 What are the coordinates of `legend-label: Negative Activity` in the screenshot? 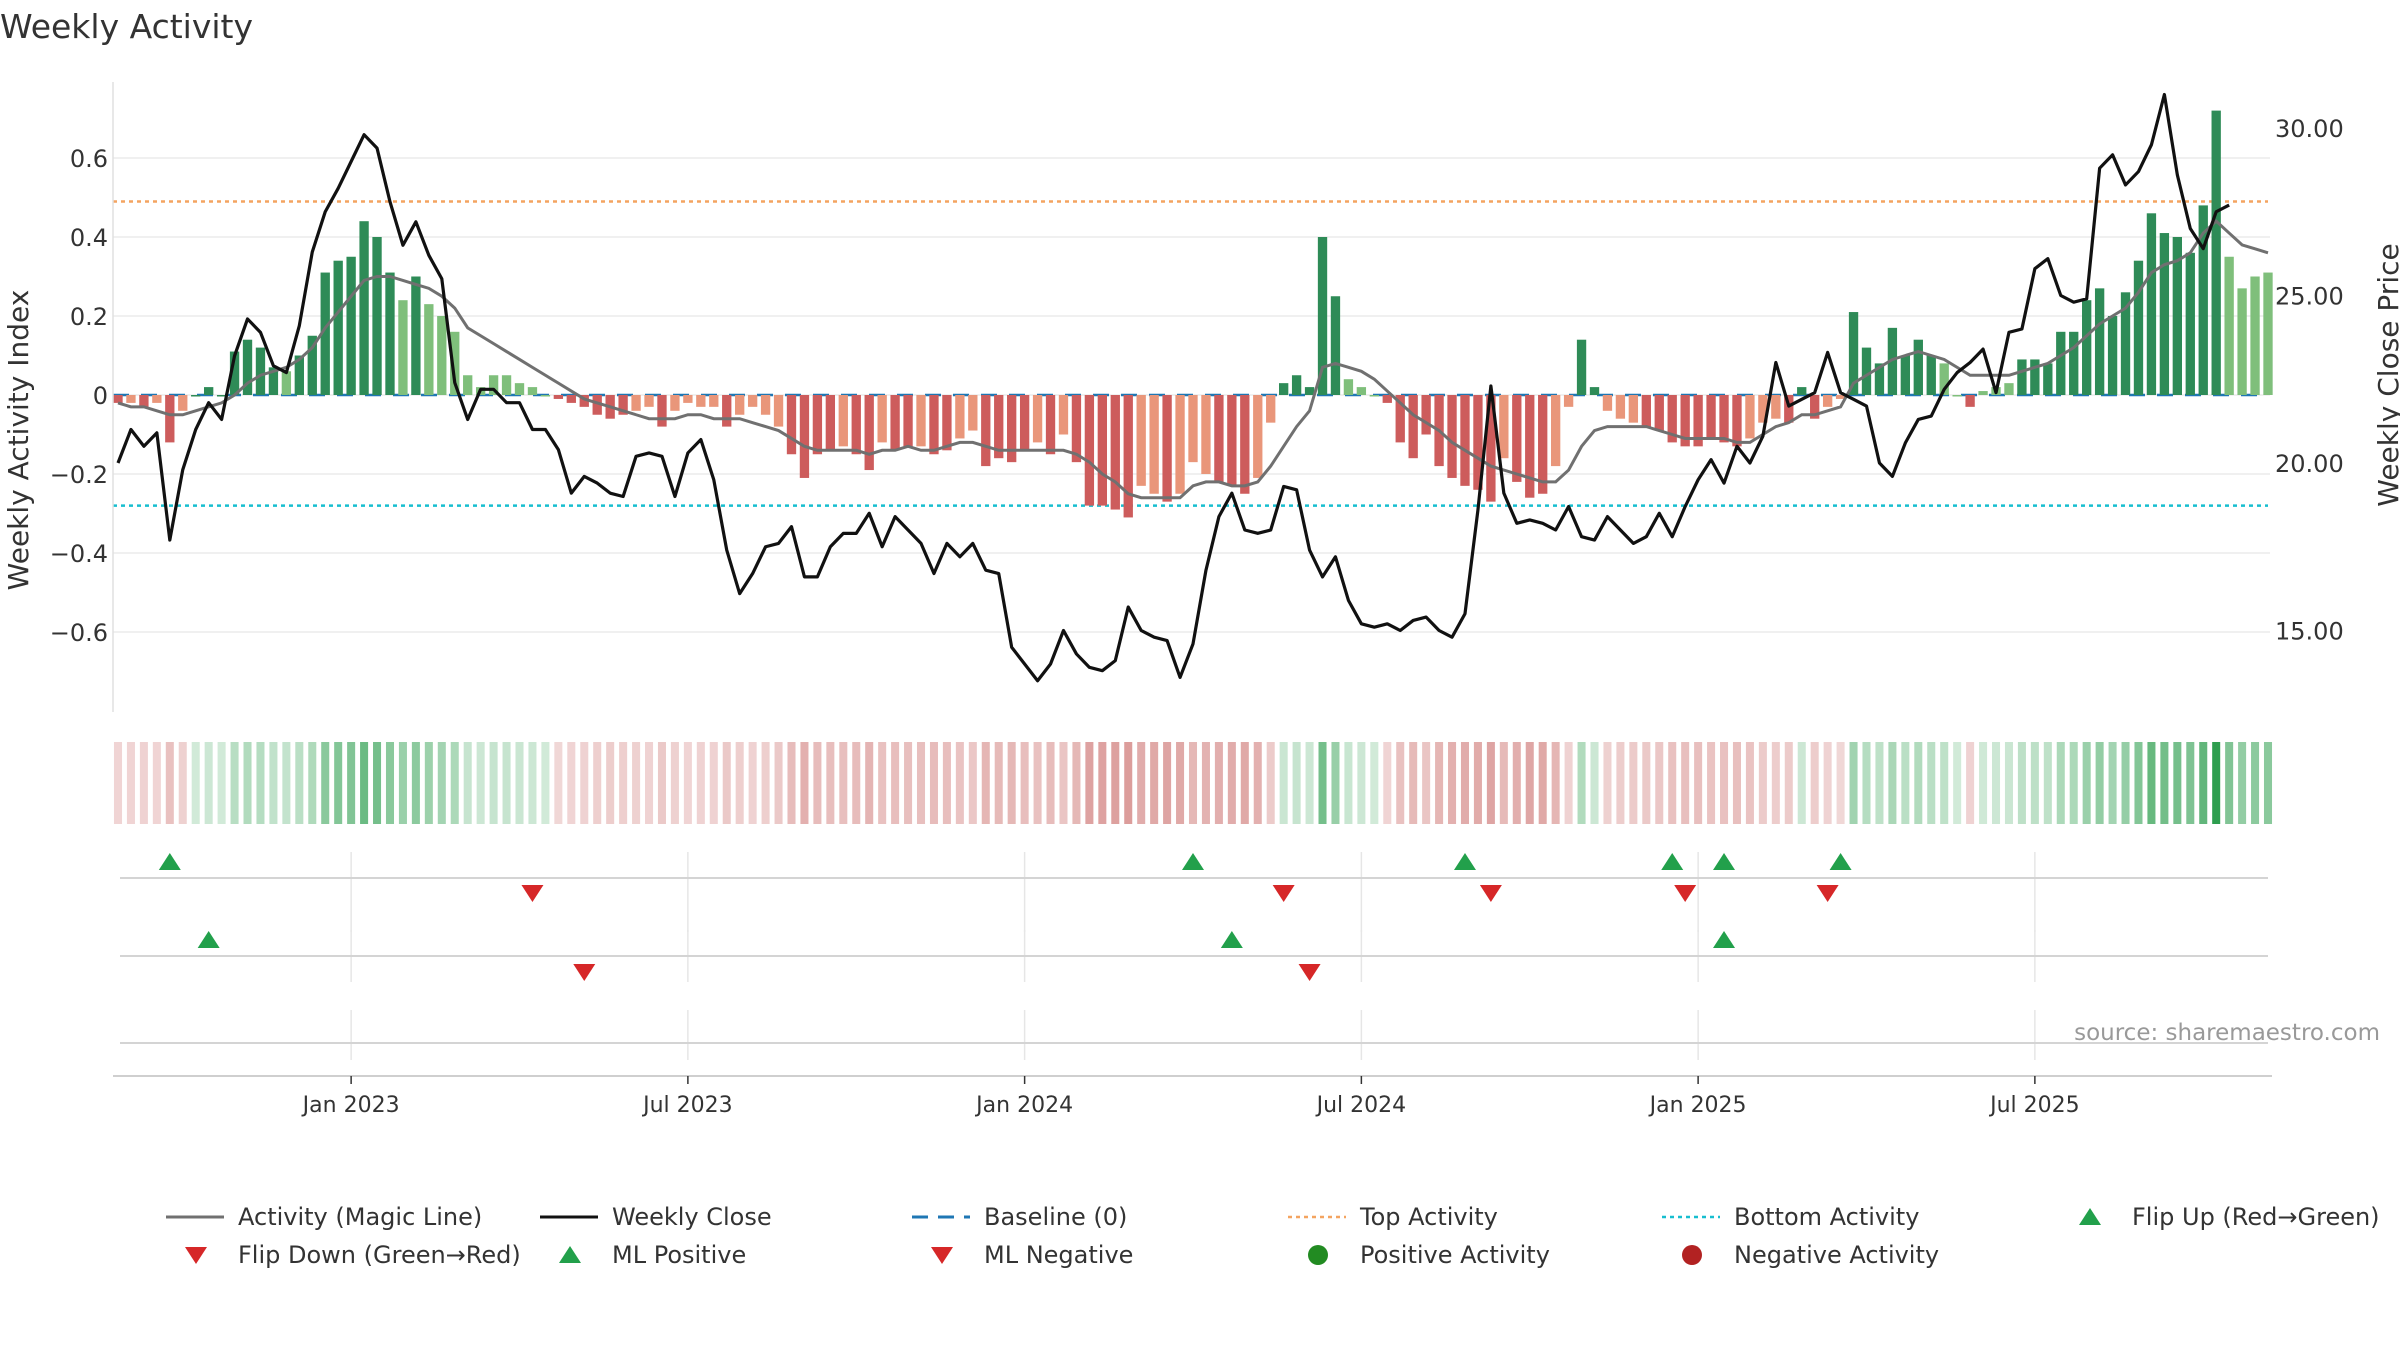 It's located at (1836, 1255).